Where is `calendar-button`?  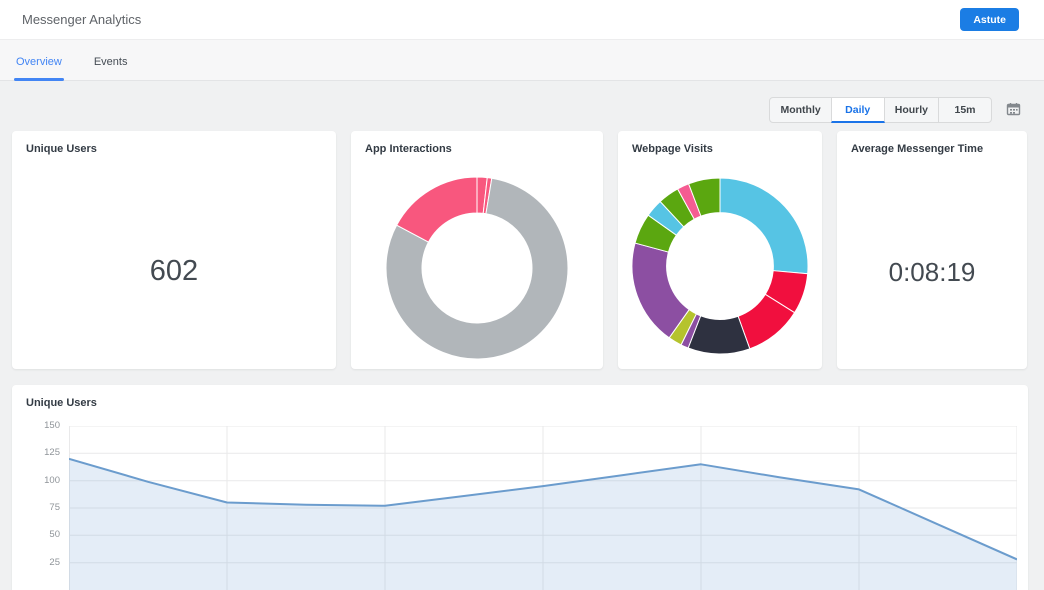 calendar-button is located at coordinates (1013, 110).